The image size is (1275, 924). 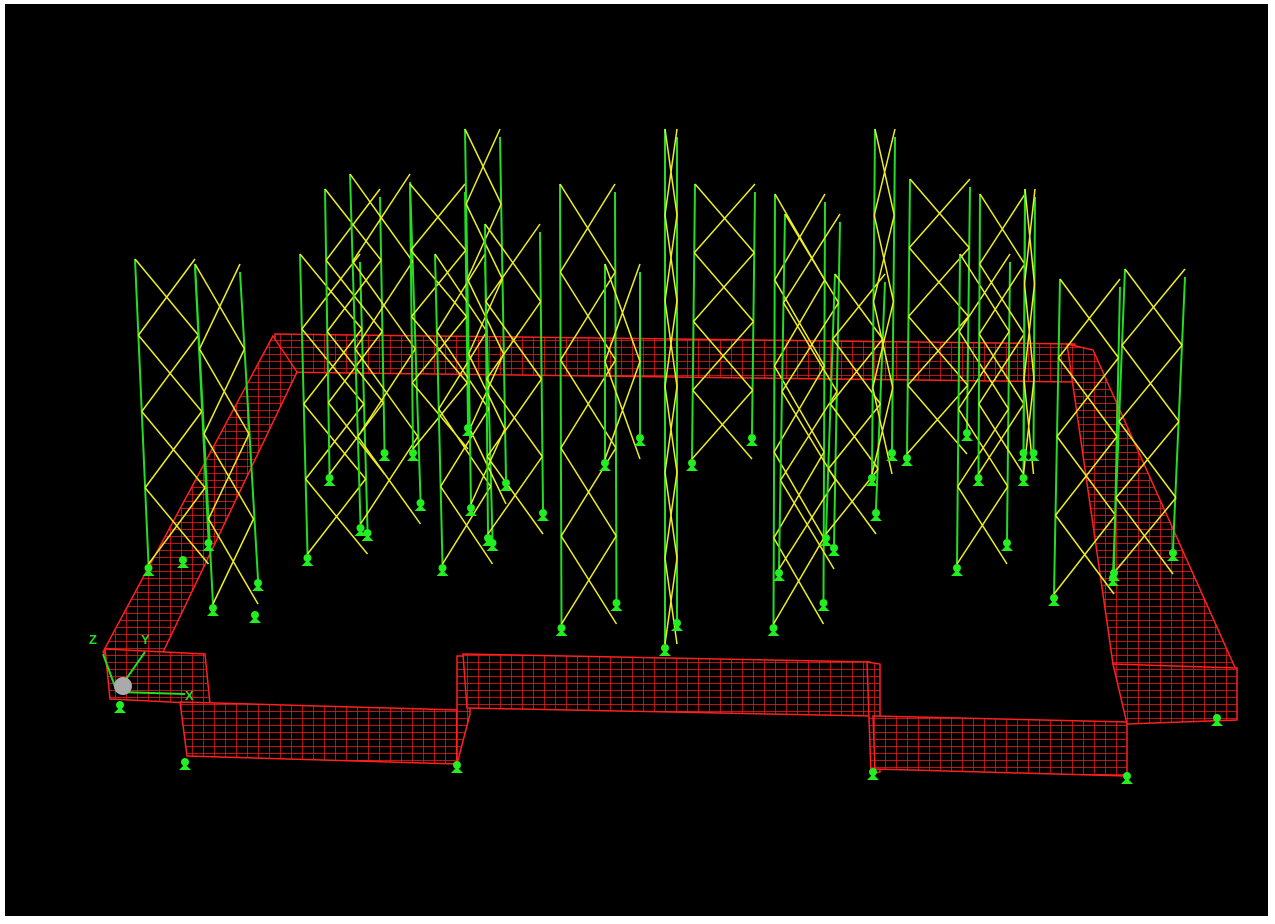 What do you see at coordinates (1175, 694) in the screenshot?
I see `front-wall-right-return` at bounding box center [1175, 694].